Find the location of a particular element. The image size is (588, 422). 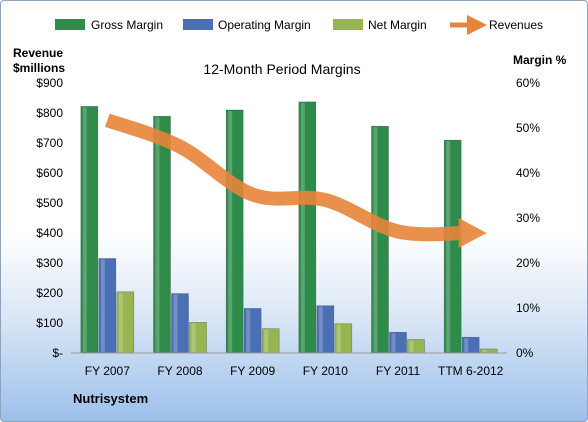

right-tick-label: 0% is located at coordinates (525, 353).